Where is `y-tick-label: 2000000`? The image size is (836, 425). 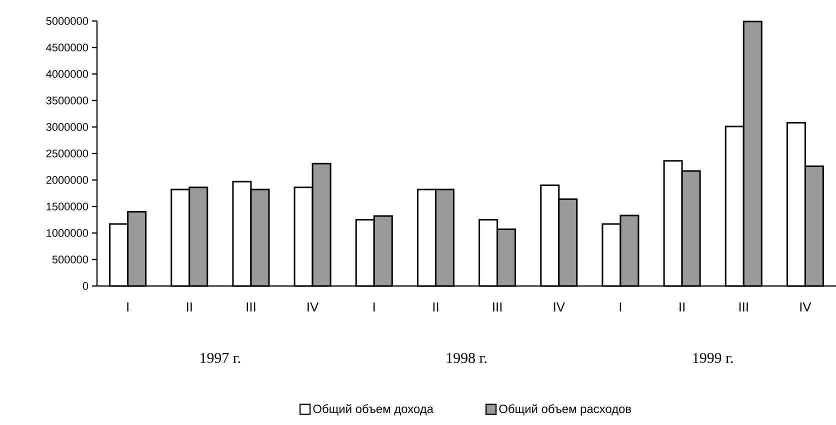
y-tick-label: 2000000 is located at coordinates (67, 180).